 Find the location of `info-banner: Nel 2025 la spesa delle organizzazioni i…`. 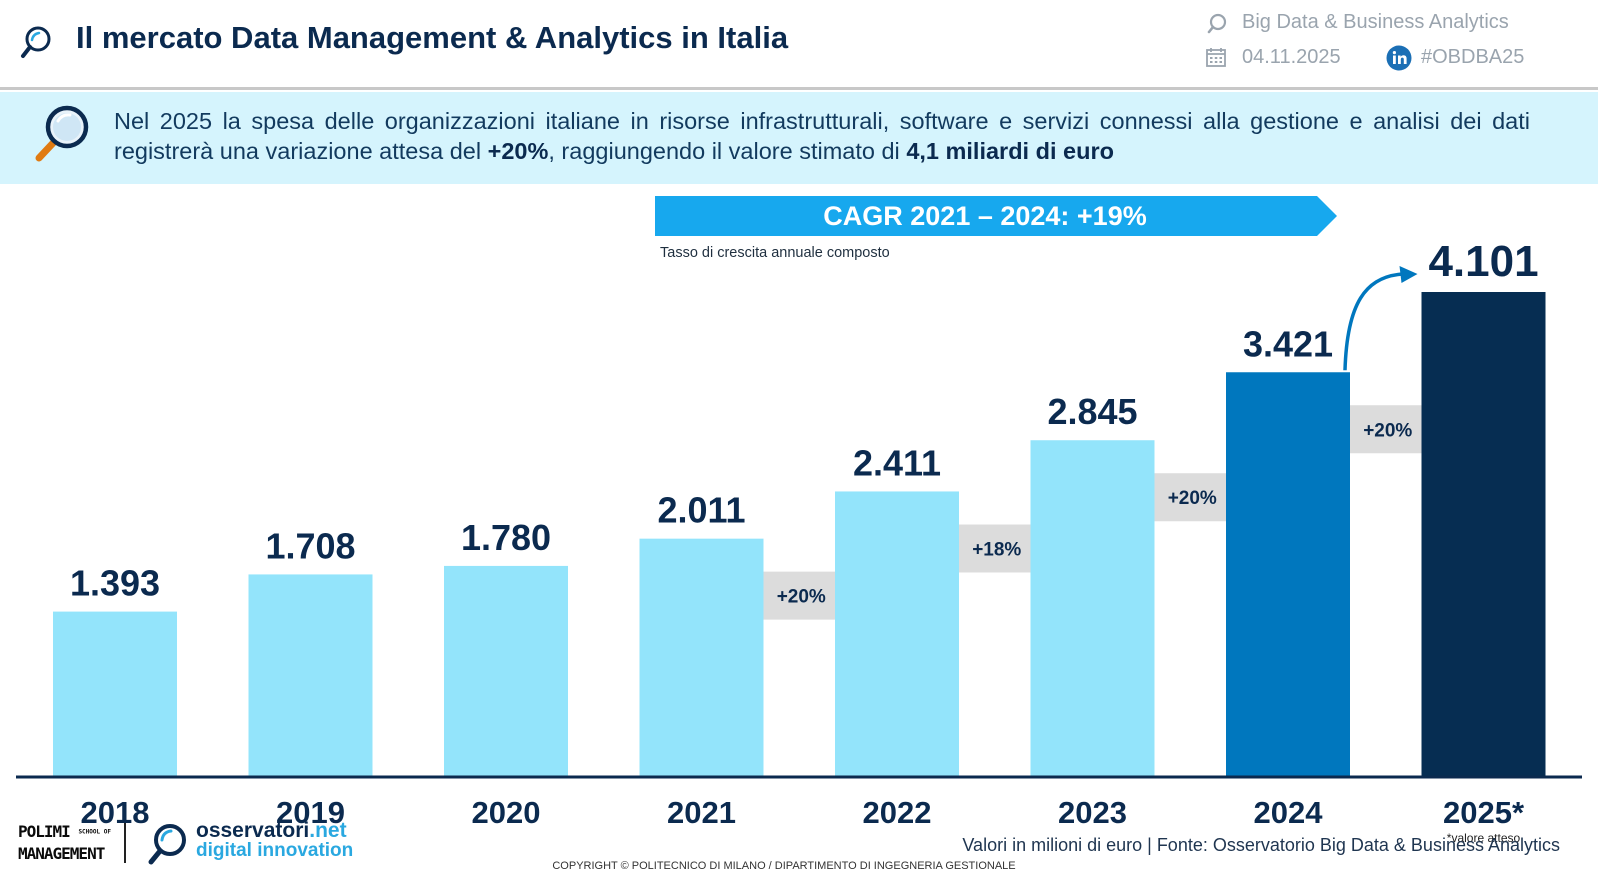

info-banner: Nel 2025 la spesa delle organizzazioni i… is located at coordinates (799, 138).